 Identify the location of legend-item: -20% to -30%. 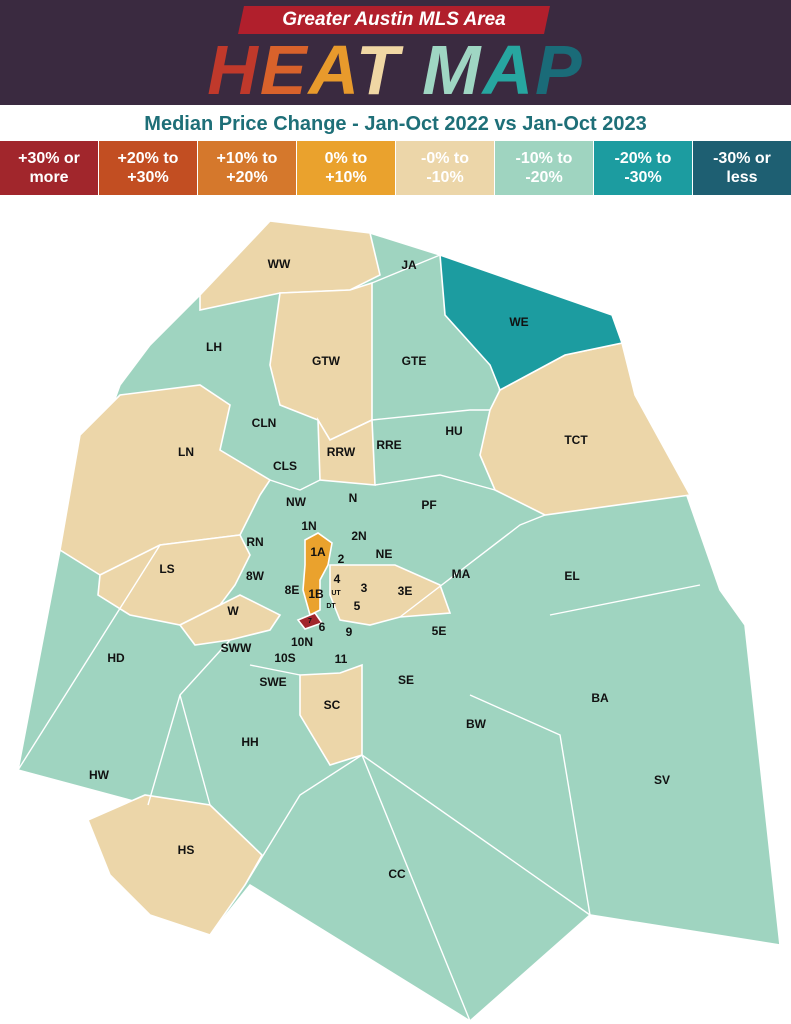
(643, 168).